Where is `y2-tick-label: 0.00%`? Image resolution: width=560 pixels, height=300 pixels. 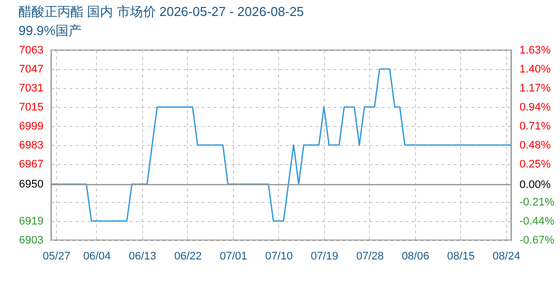 y2-tick-label: 0.00% is located at coordinates (535, 185).